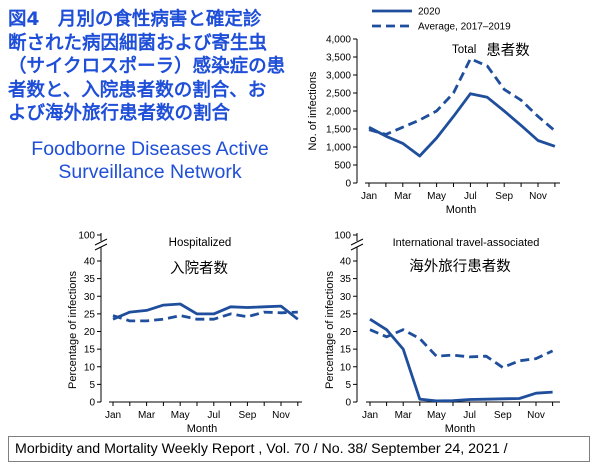  What do you see at coordinates (342, 166) in the screenshot?
I see `y-tick-label: 500` at bounding box center [342, 166].